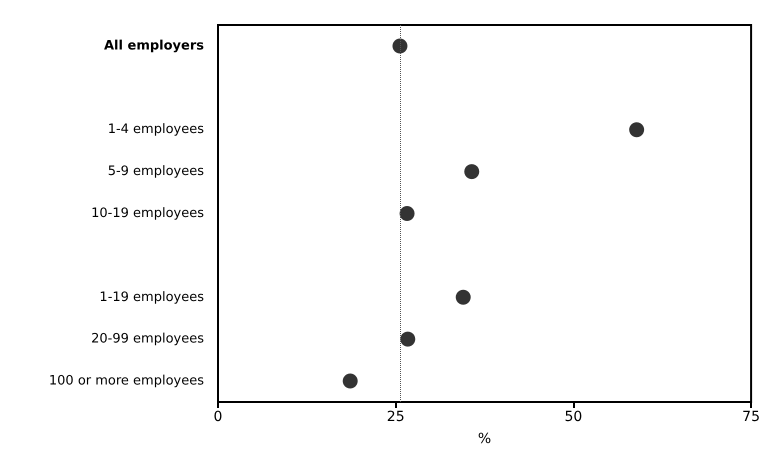 This screenshot has width=771, height=470. What do you see at coordinates (147, 213) in the screenshot?
I see `y-tick-label: 10-19 employees` at bounding box center [147, 213].